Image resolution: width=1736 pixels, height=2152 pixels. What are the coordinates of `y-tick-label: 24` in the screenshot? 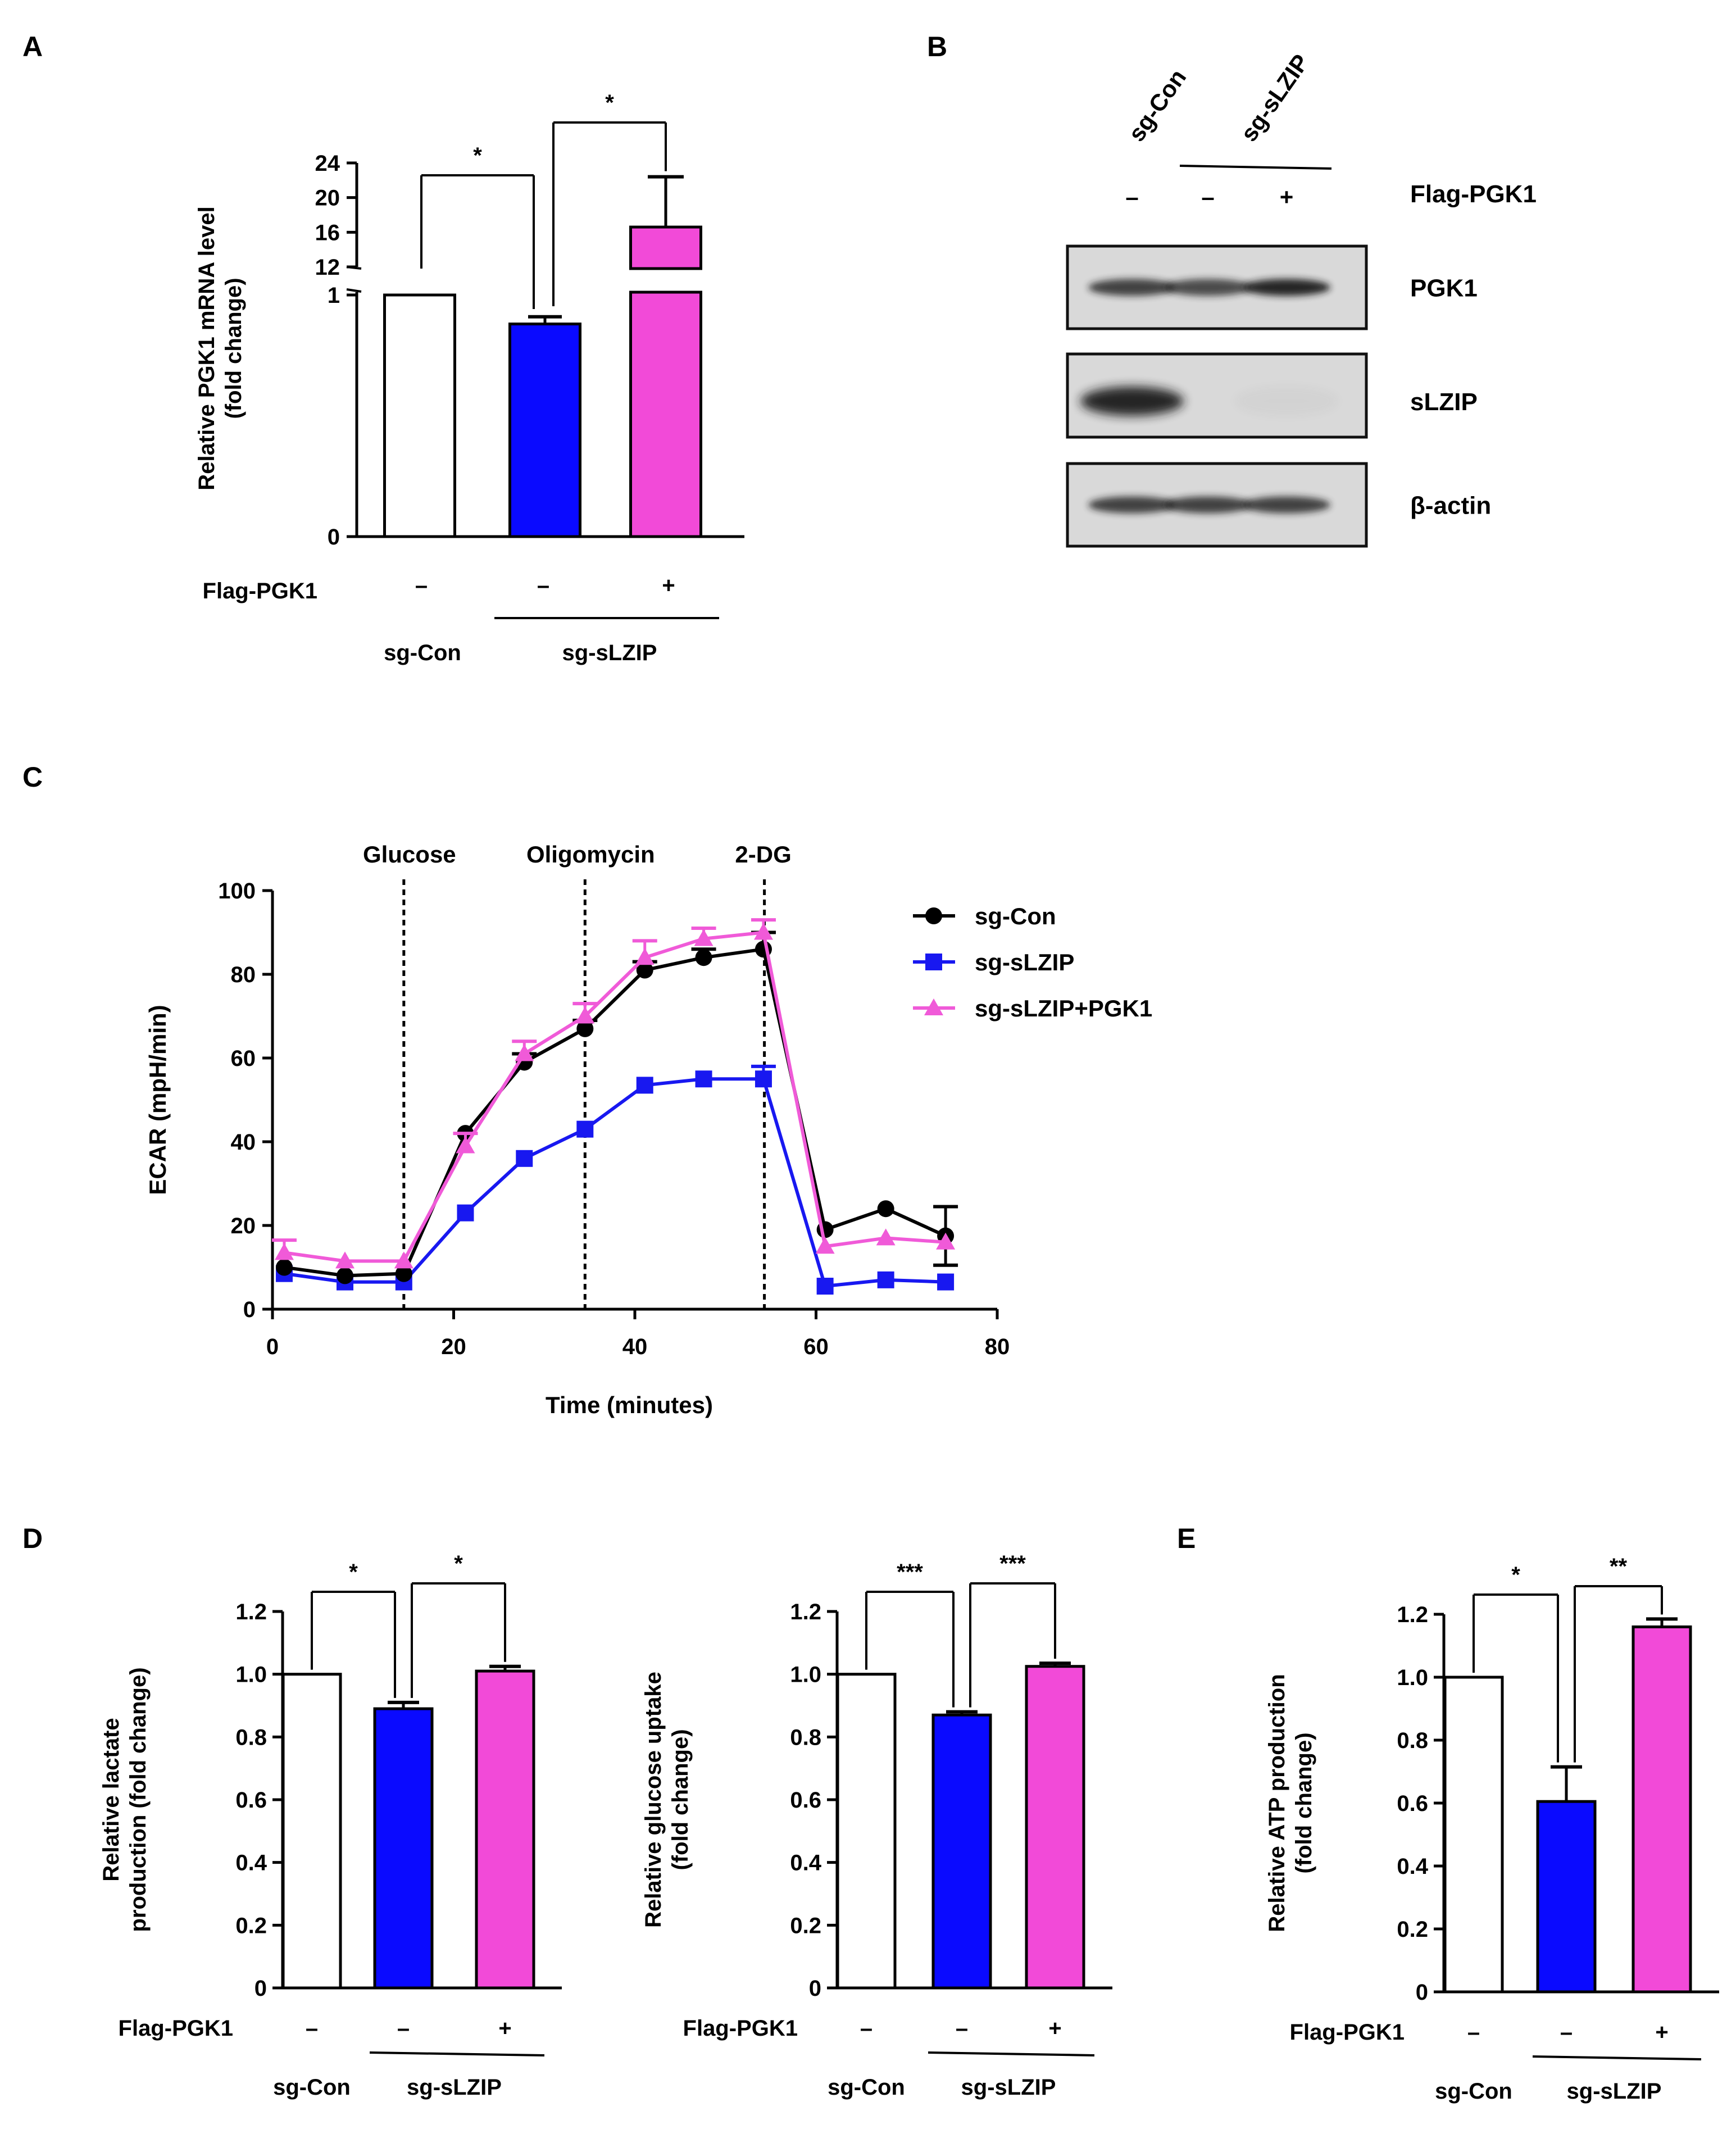 It's located at (327, 164).